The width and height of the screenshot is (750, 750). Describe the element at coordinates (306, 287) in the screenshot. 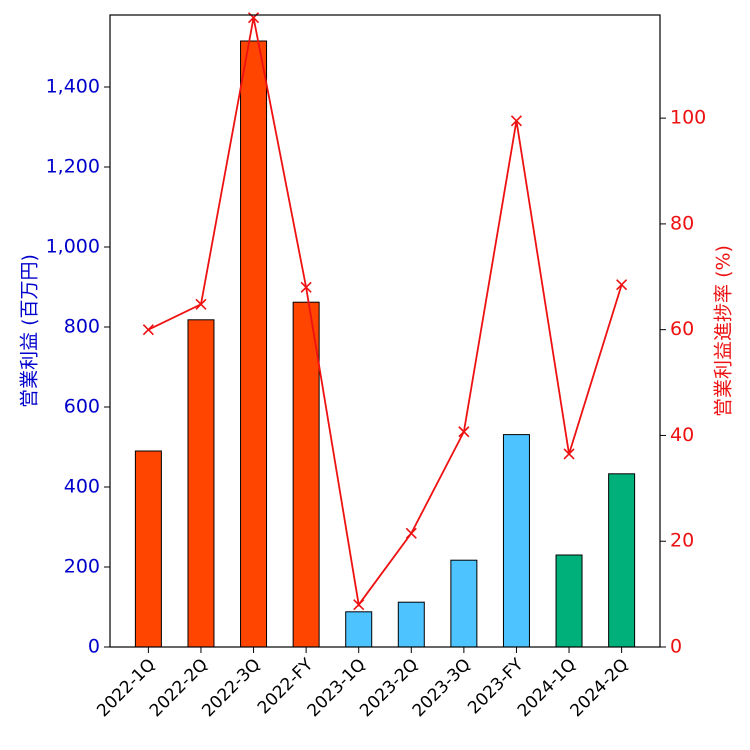

I see `progress-marker-2022-fy` at that location.